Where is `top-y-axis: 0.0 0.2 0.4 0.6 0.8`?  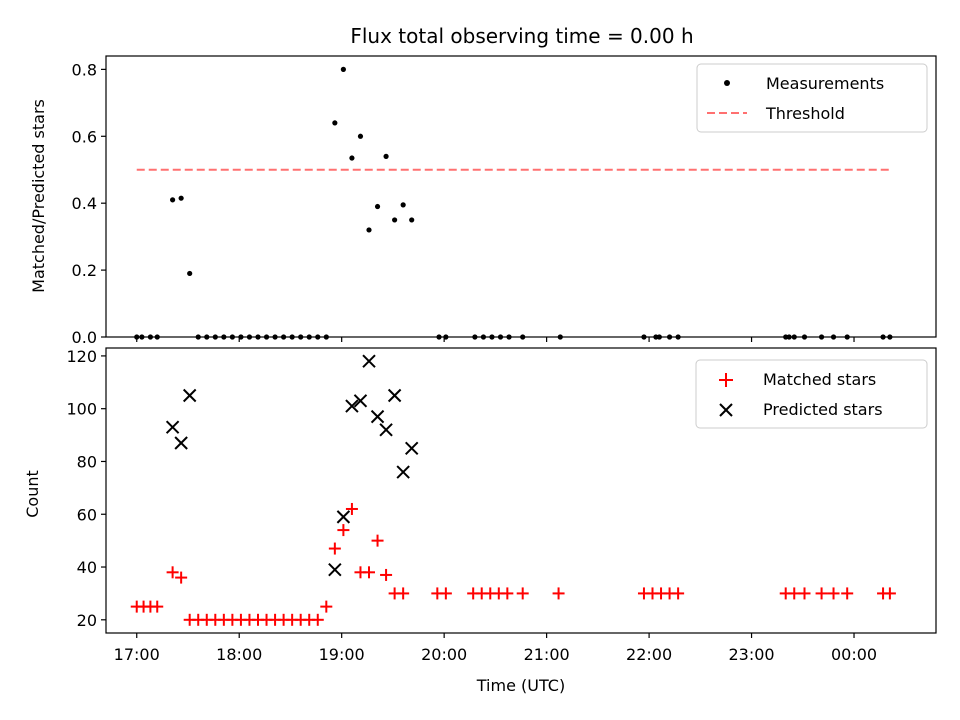
top-y-axis: 0.0 0.2 0.4 0.6 0.8 is located at coordinates (89, 203).